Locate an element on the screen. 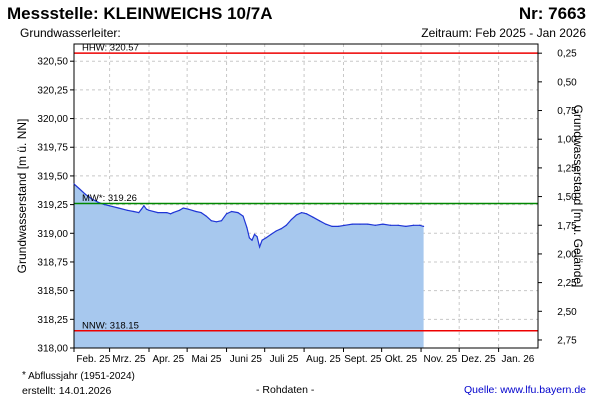 This screenshot has width=600, height=400. raw-data-note: - Rohdaten - is located at coordinates (285, 390).